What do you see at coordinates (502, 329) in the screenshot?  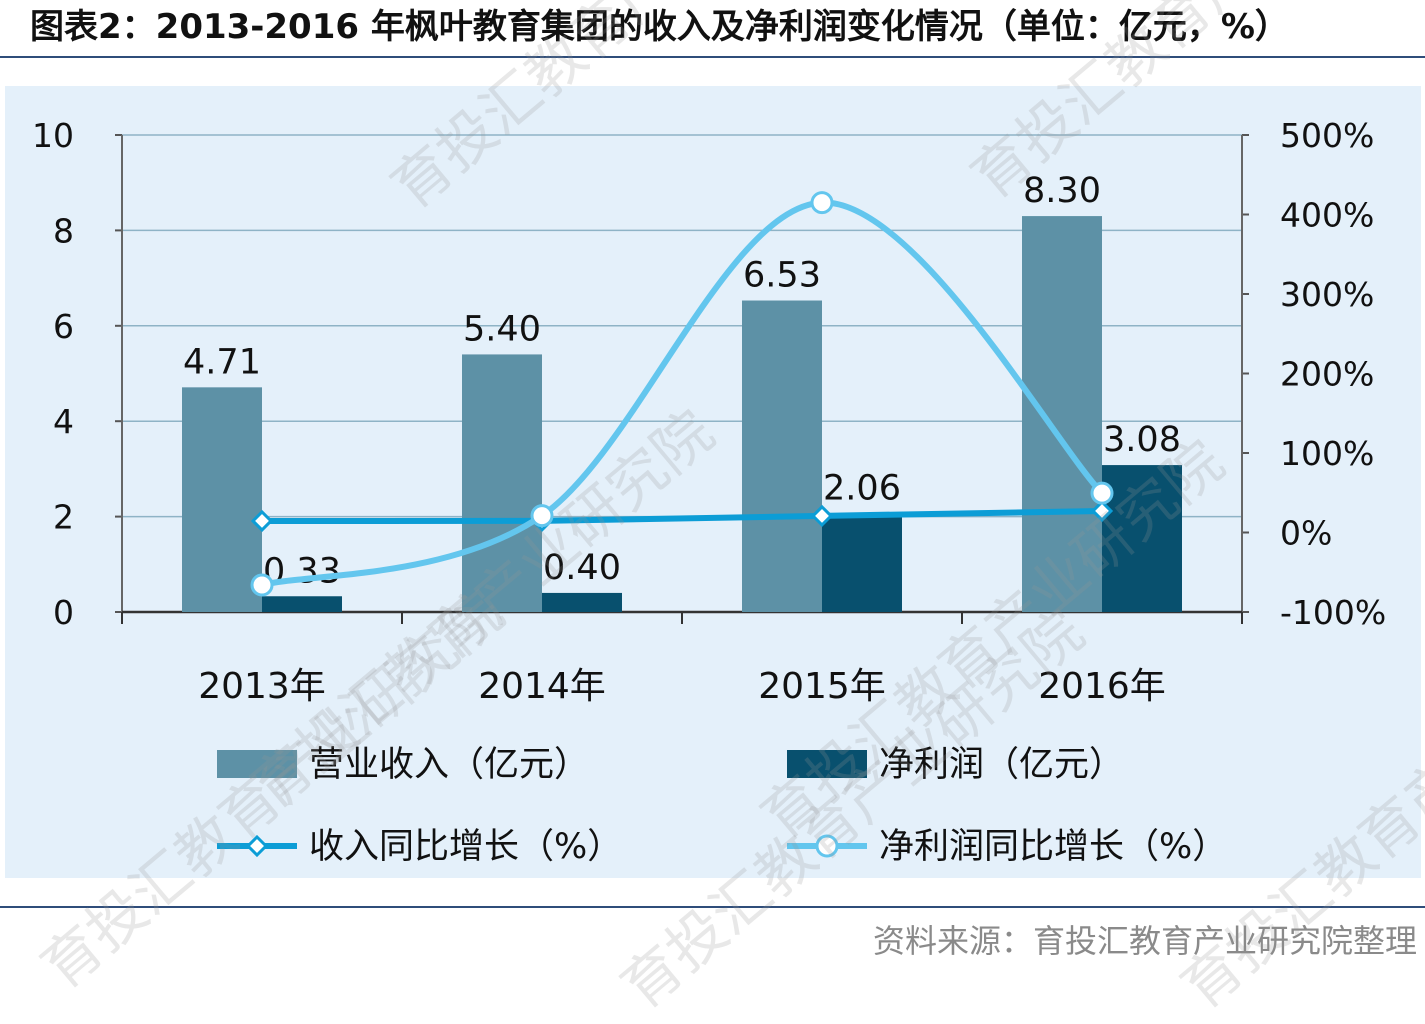 I see `data-label: 5.40` at bounding box center [502, 329].